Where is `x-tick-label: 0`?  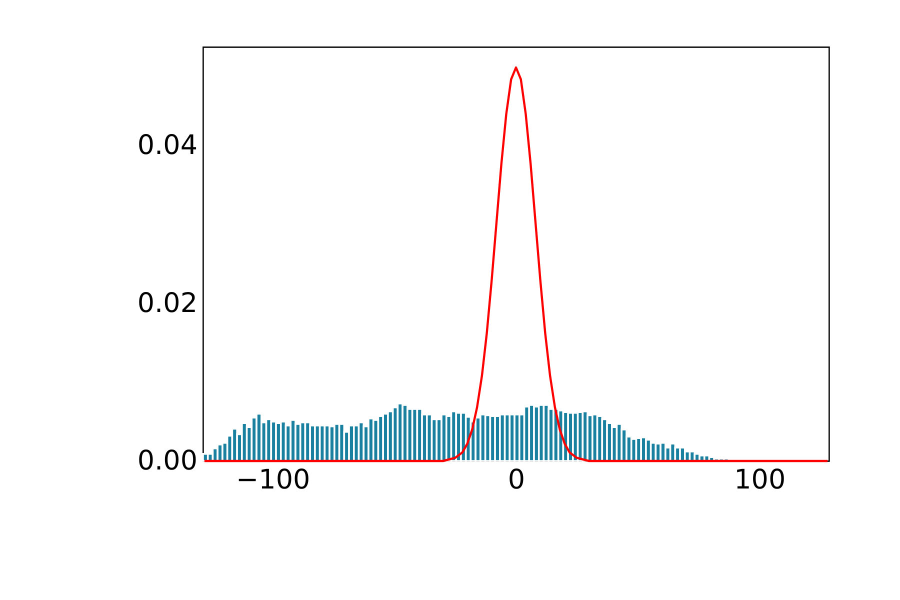 x-tick-label: 0 is located at coordinates (517, 480).